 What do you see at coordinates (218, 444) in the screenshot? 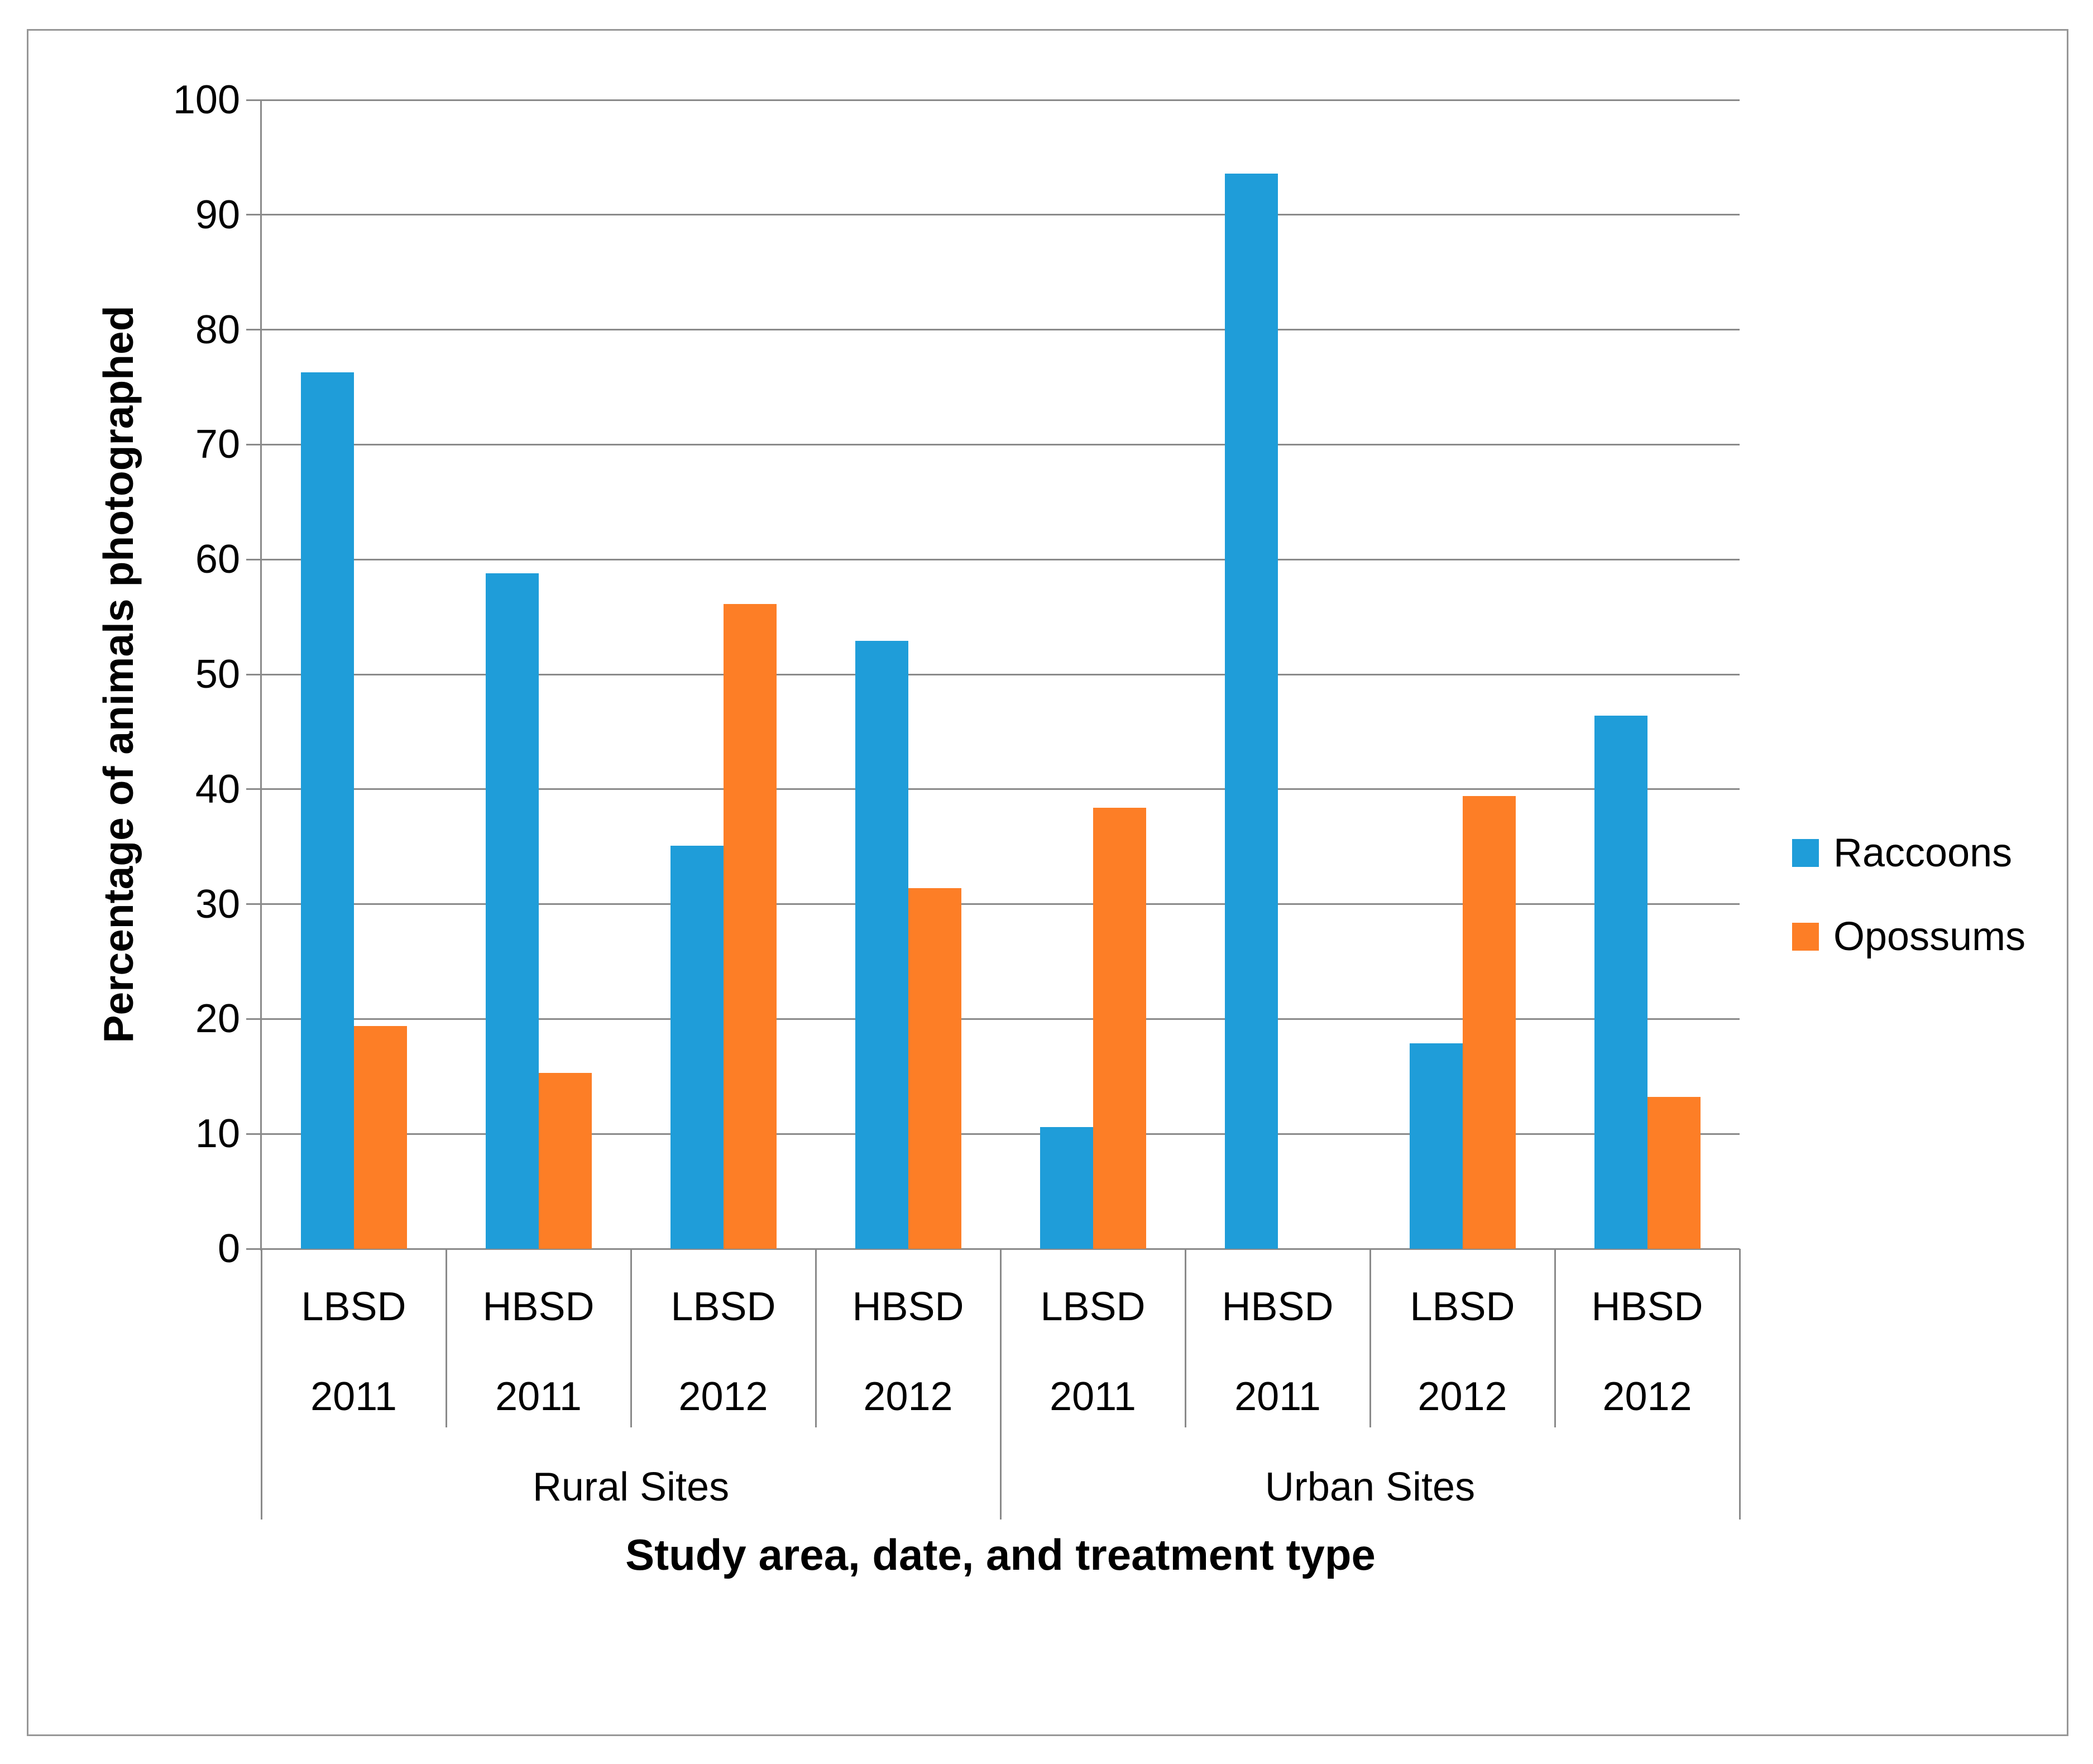
I see `y-tick-label: 70` at bounding box center [218, 444].